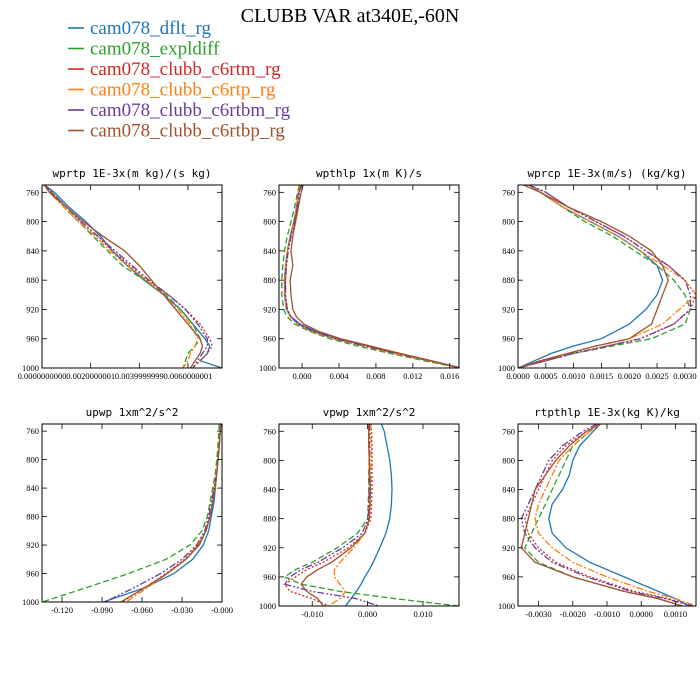 The height and width of the screenshot is (700, 700). Describe the element at coordinates (185, 69) in the screenshot. I see `legend-label: cam078_clubb_c6rtm_rg` at that location.